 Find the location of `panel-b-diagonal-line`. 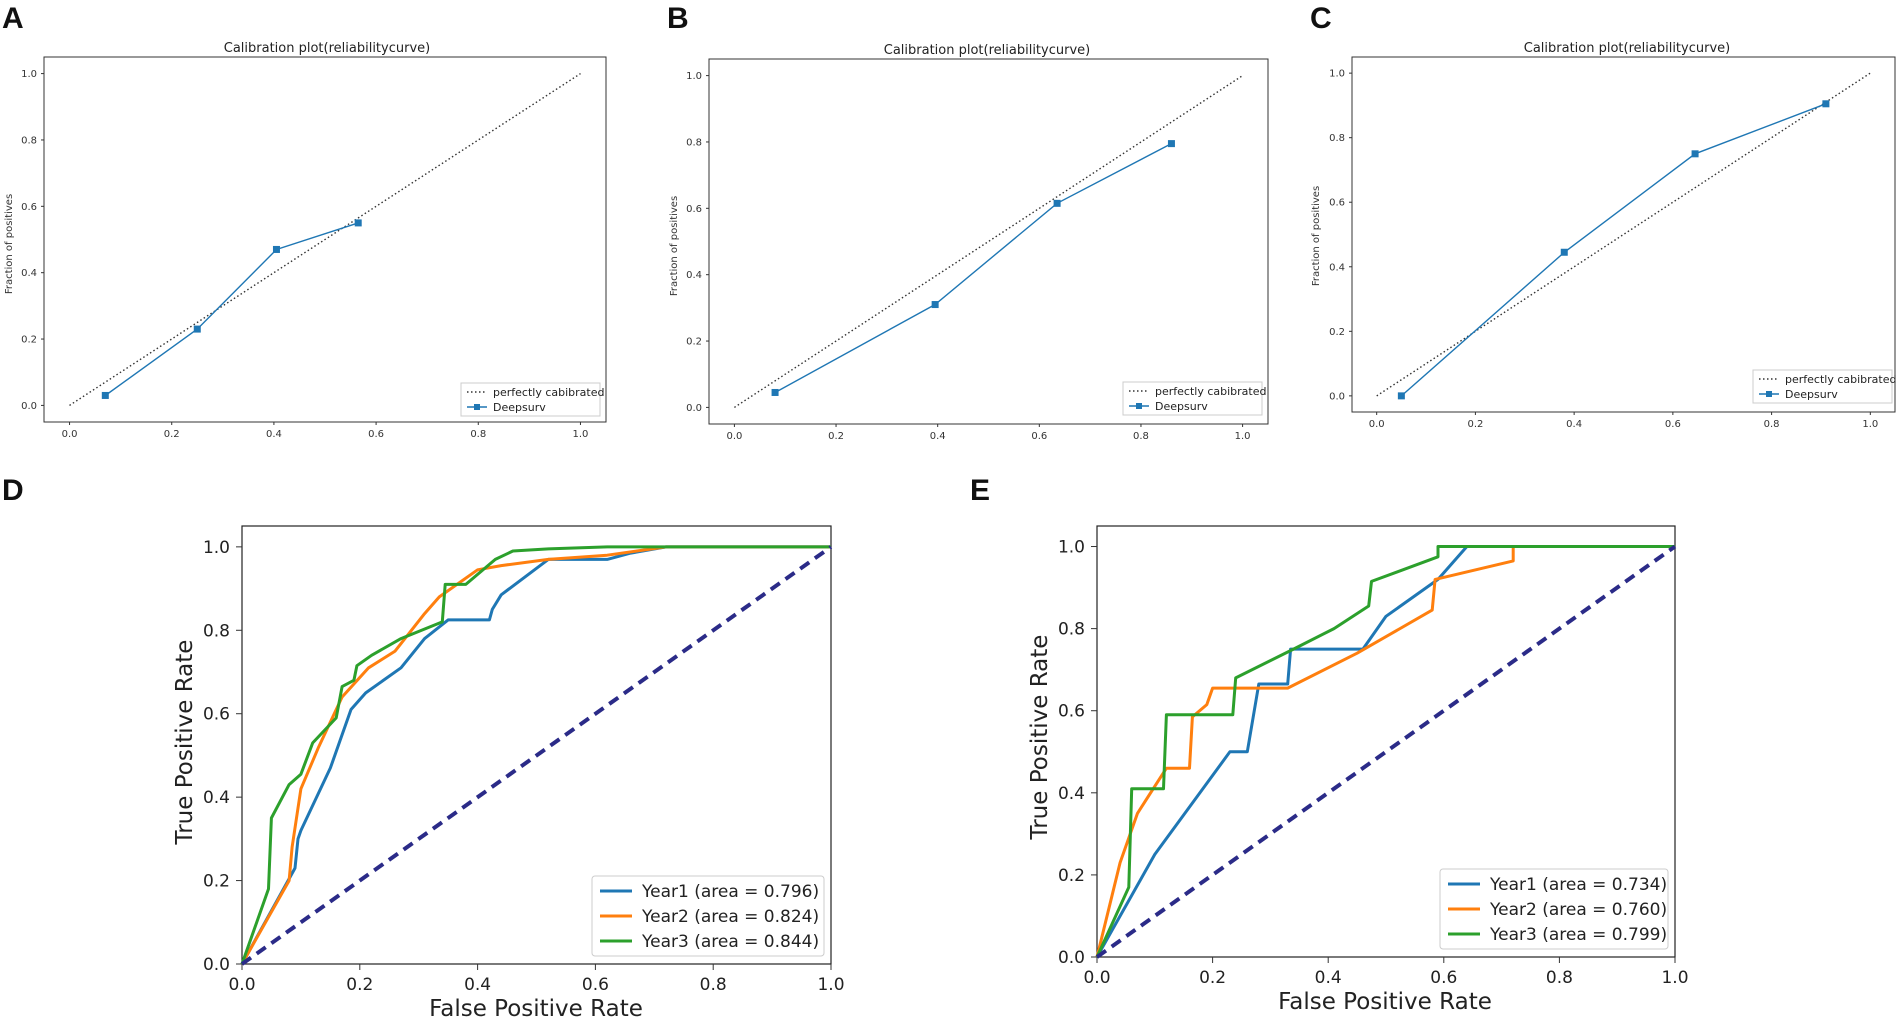

panel-b-diagonal-line is located at coordinates (988, 241).